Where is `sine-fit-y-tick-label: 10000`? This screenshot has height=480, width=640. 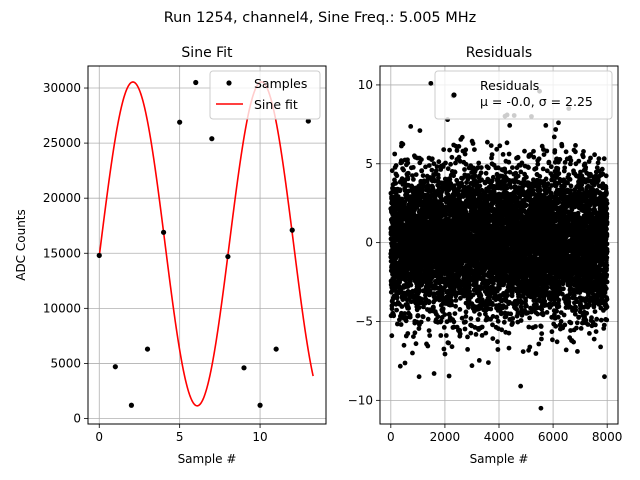
sine-fit-y-tick-label: 10000 is located at coordinates (62, 308).